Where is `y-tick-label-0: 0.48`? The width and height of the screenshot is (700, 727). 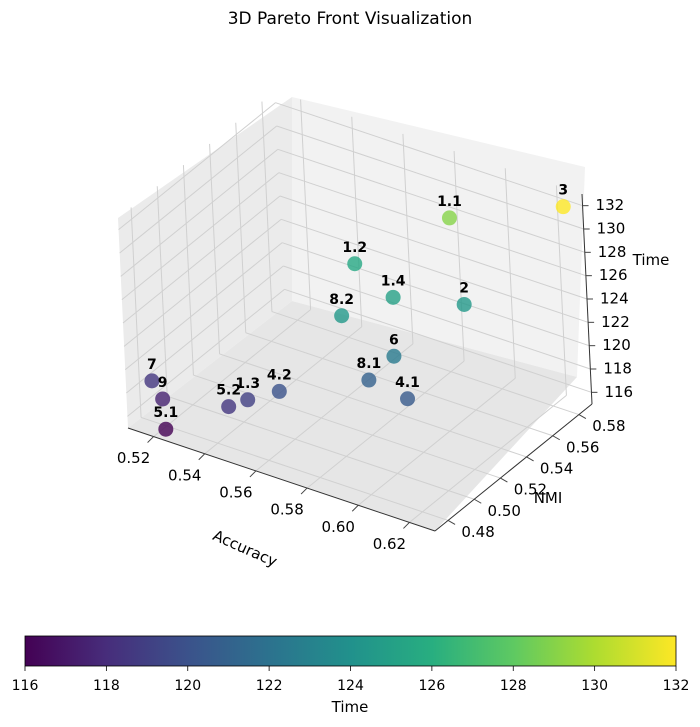
y-tick-label-0: 0.48 is located at coordinates (477, 532).